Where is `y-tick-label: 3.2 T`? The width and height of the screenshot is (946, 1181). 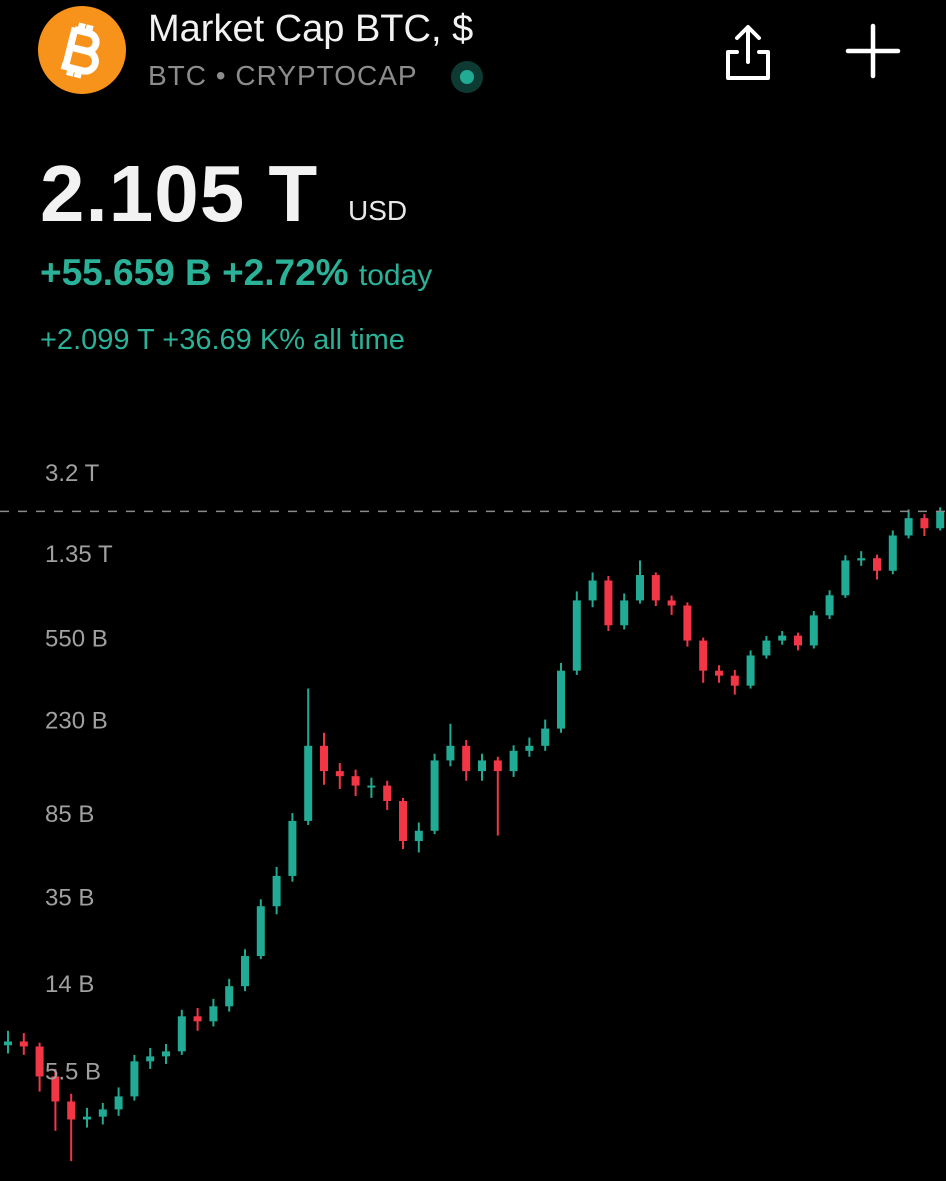
y-tick-label: 3.2 T is located at coordinates (72, 473).